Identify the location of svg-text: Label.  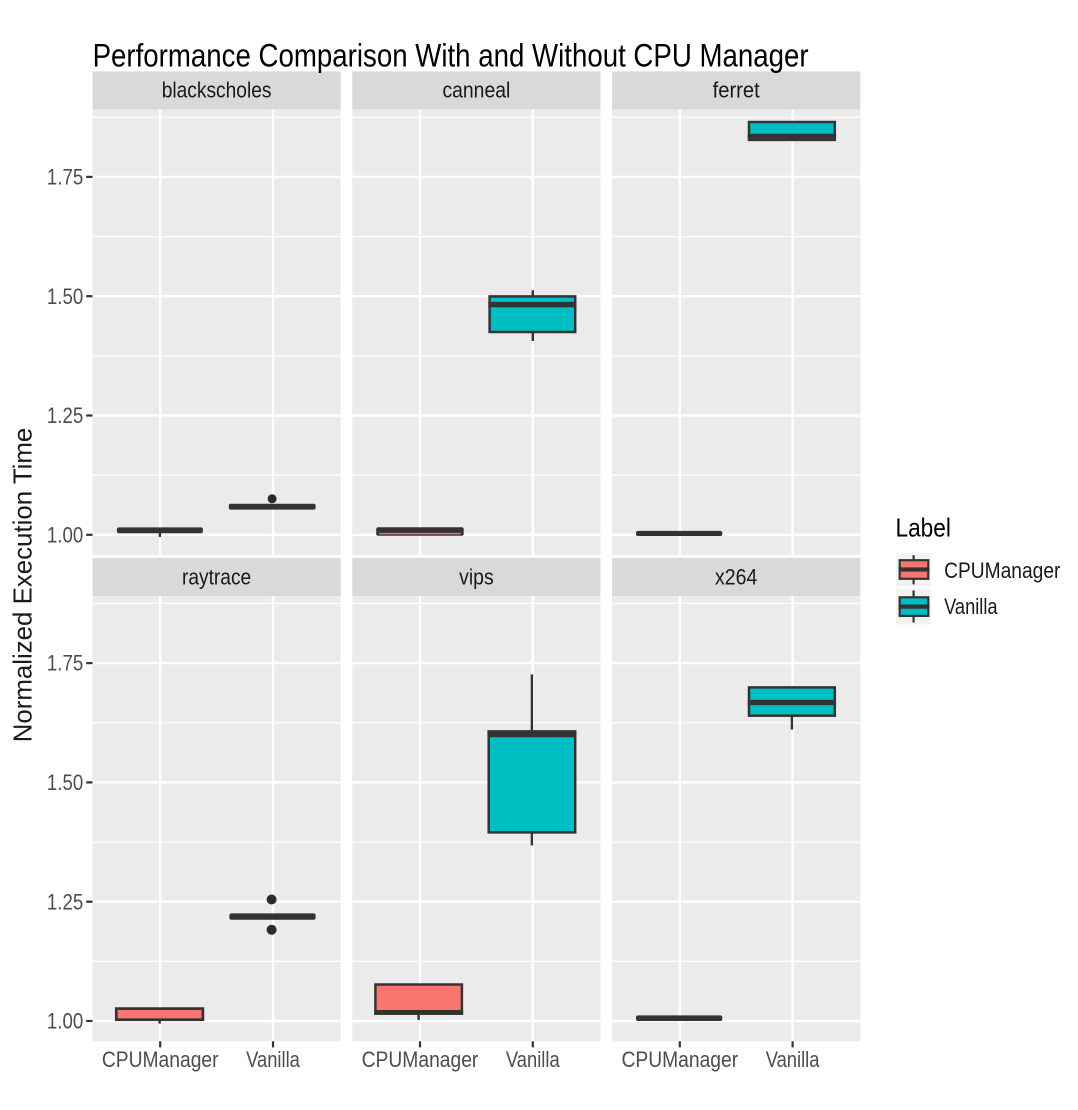
(923, 528).